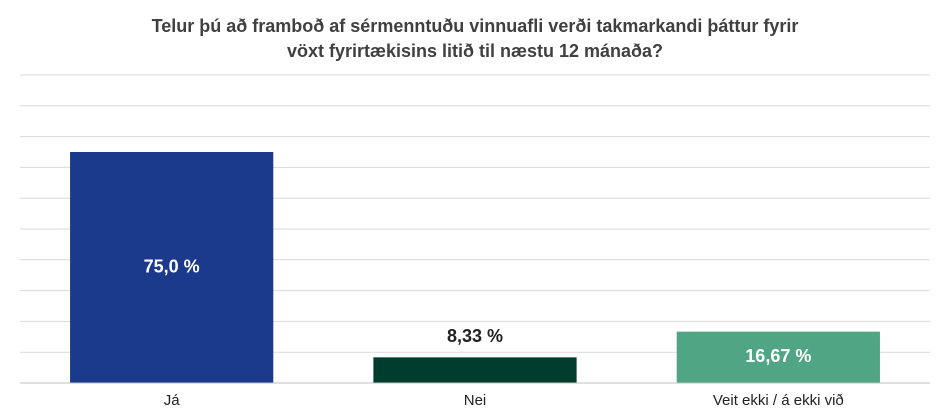  I want to click on x-tick-label: Nei, so click(475, 400).